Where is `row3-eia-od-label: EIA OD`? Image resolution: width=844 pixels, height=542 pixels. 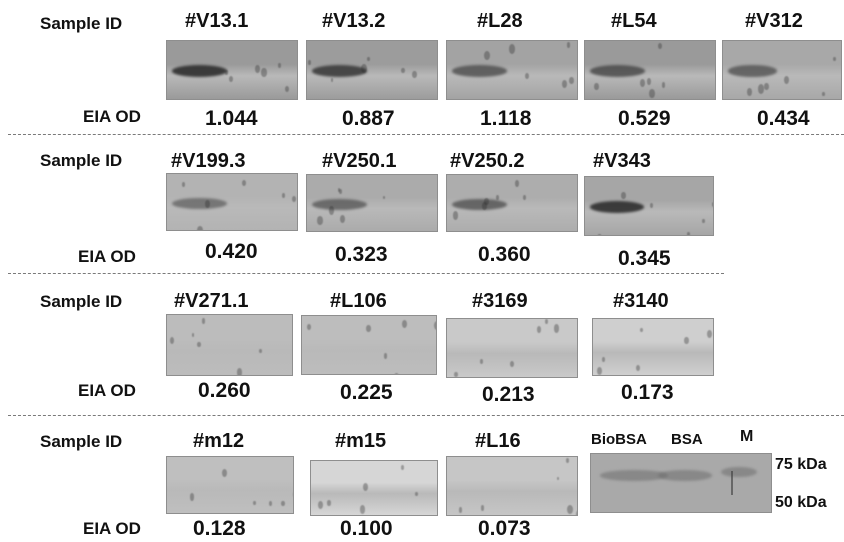 row3-eia-od-label: EIA OD is located at coordinates (107, 390).